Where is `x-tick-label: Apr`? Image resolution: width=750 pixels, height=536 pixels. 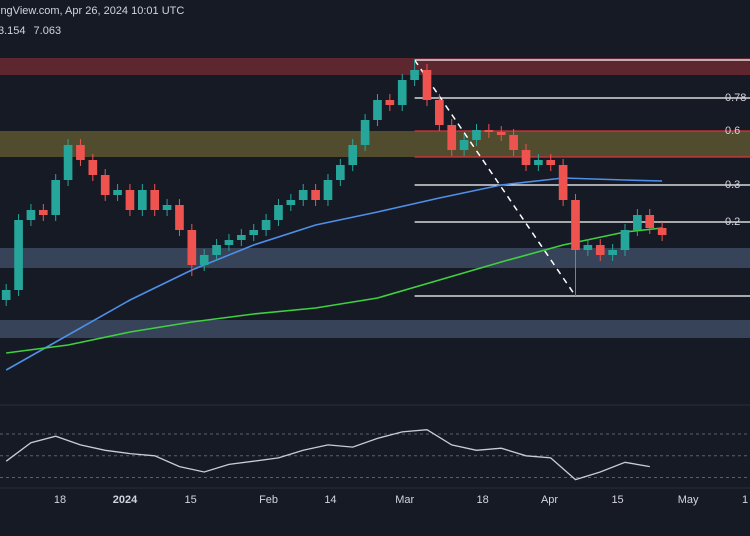
x-tick-label: Apr is located at coordinates (549, 500).